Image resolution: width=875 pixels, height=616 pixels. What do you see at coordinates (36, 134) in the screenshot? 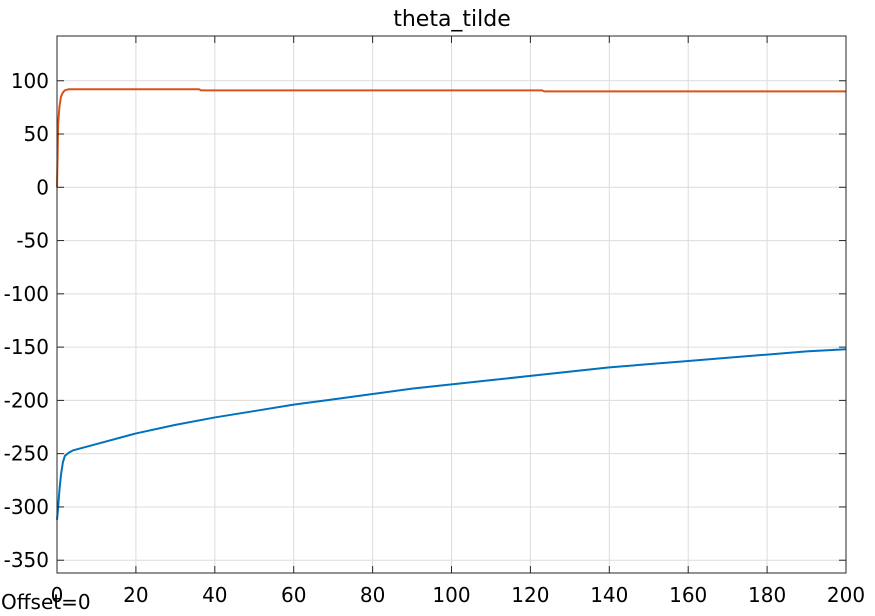
I see `y-tick-label: 50` at bounding box center [36, 134].